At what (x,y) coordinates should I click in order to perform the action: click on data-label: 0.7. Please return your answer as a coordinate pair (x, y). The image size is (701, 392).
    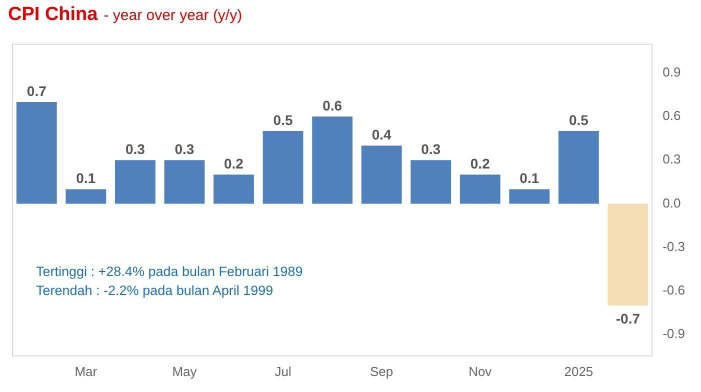
    Looking at the image, I should click on (36, 90).